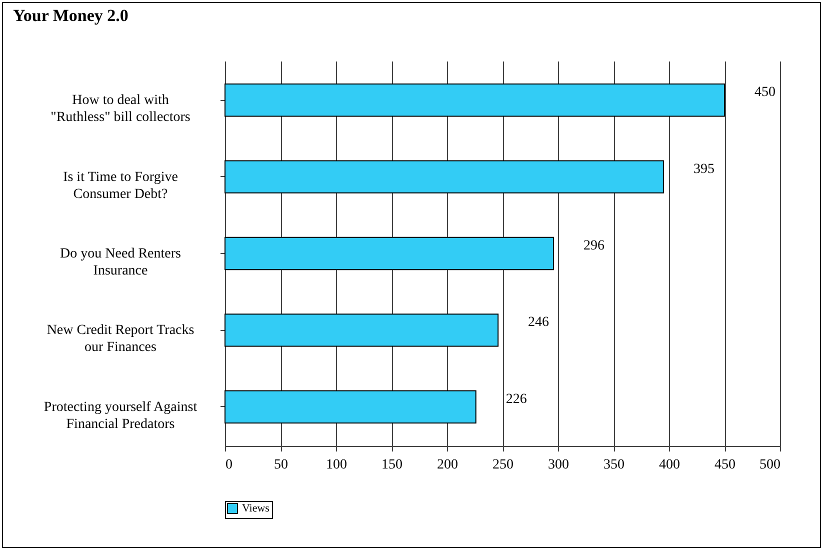 Image resolution: width=825 pixels, height=552 pixels. What do you see at coordinates (120, 186) in the screenshot?
I see `y-tick-label: Is it Time to Forgive Consumer Debt?` at bounding box center [120, 186].